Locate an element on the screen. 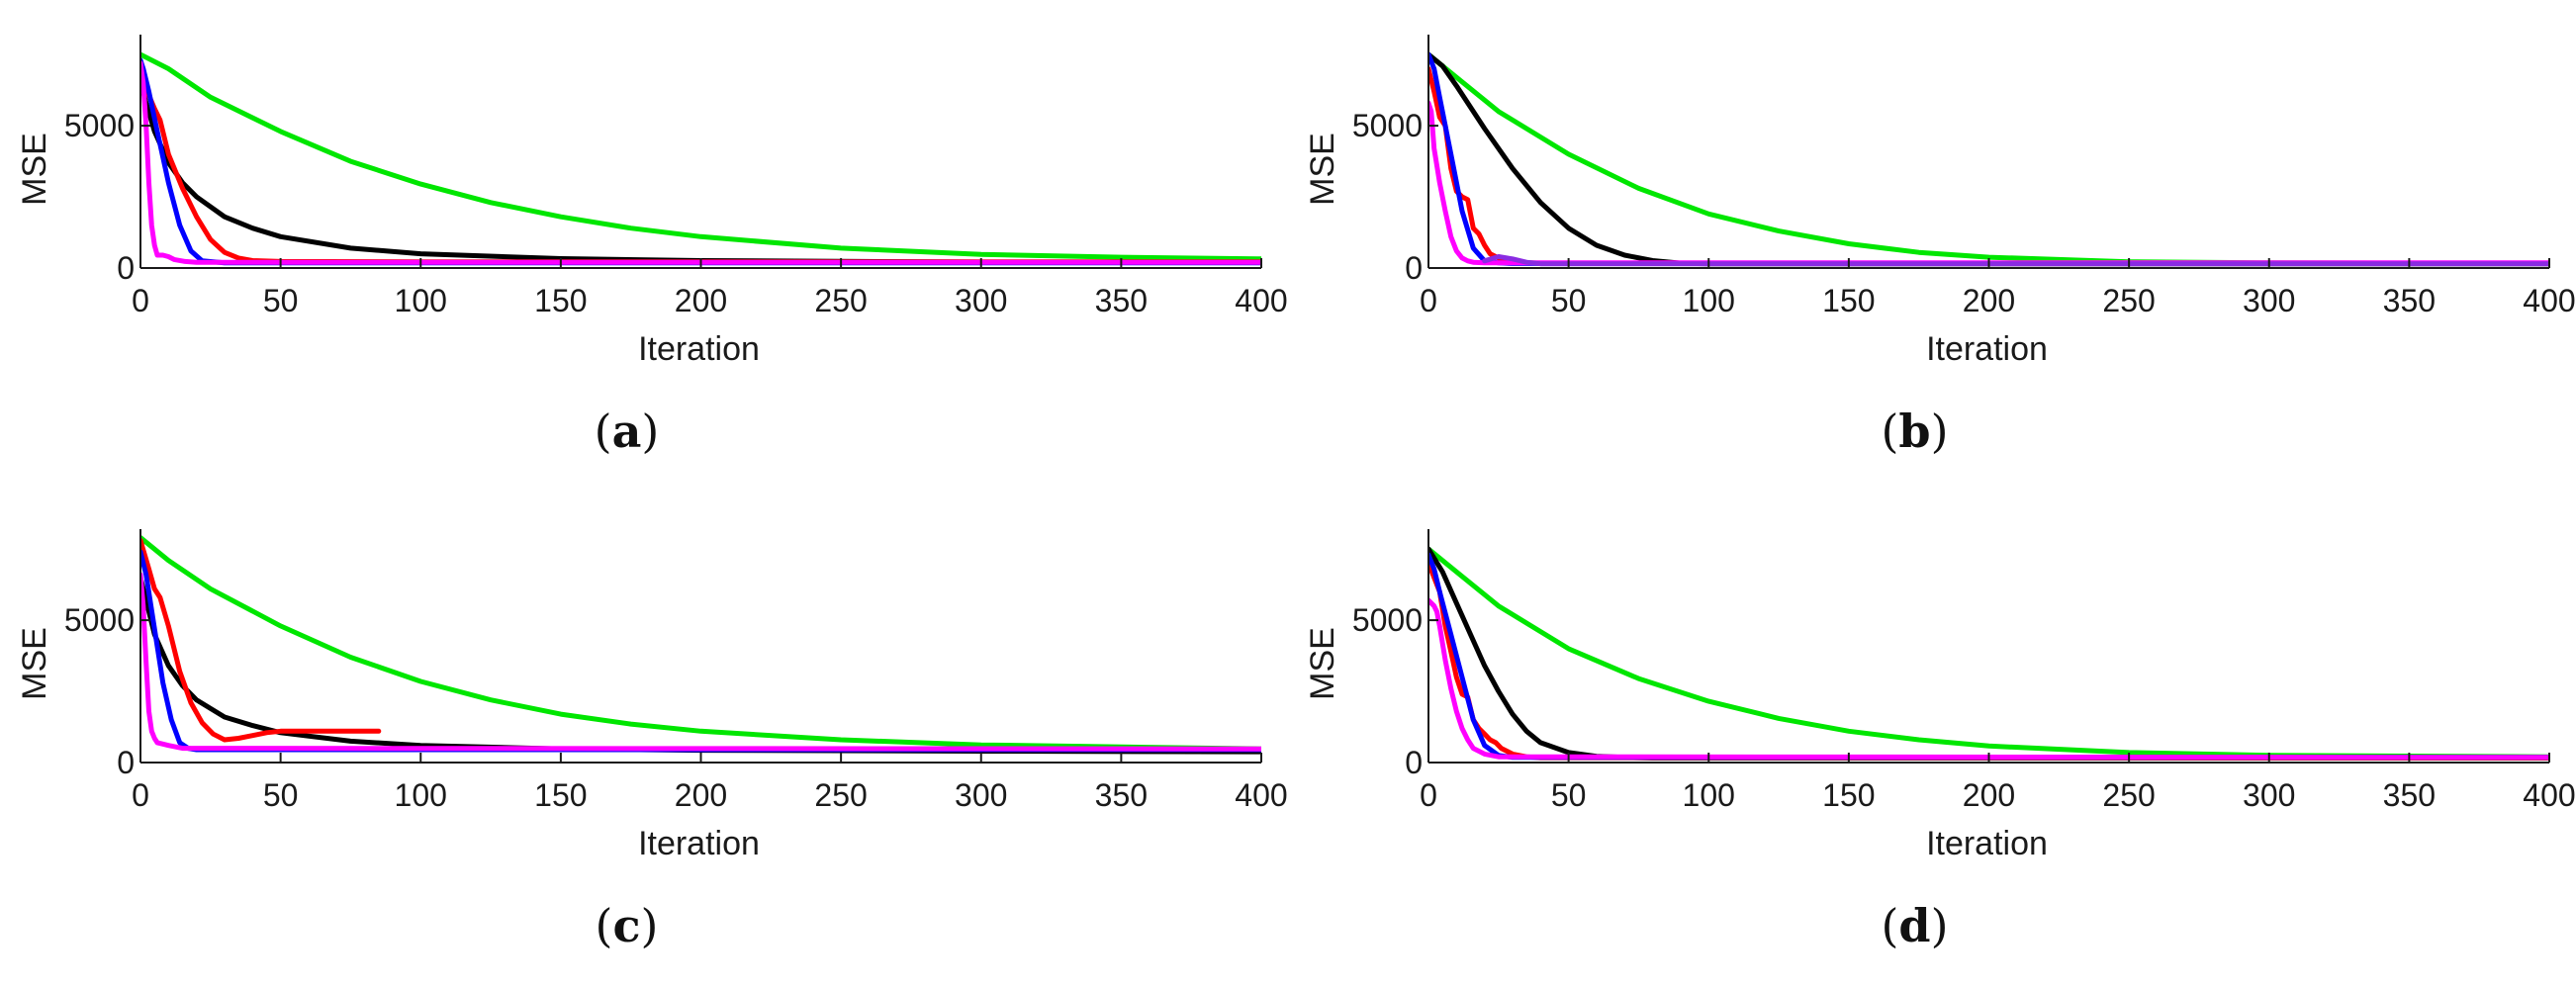  panel-caption: (d) is located at coordinates (1914, 925).